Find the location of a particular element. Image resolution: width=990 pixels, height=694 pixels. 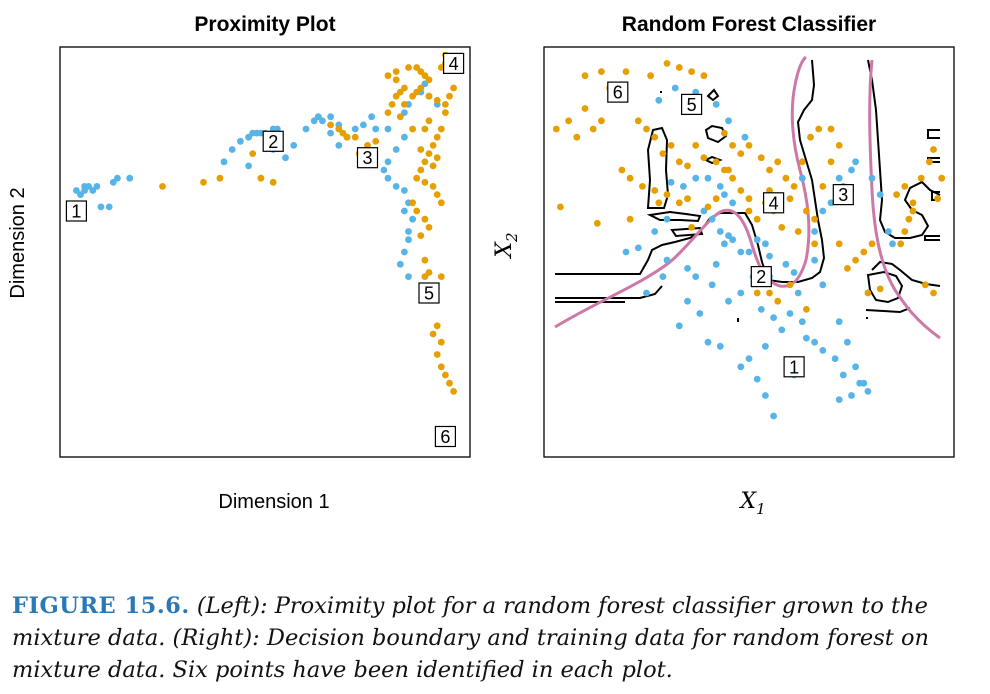

left-marker-label-3: 3 is located at coordinates (367, 158).